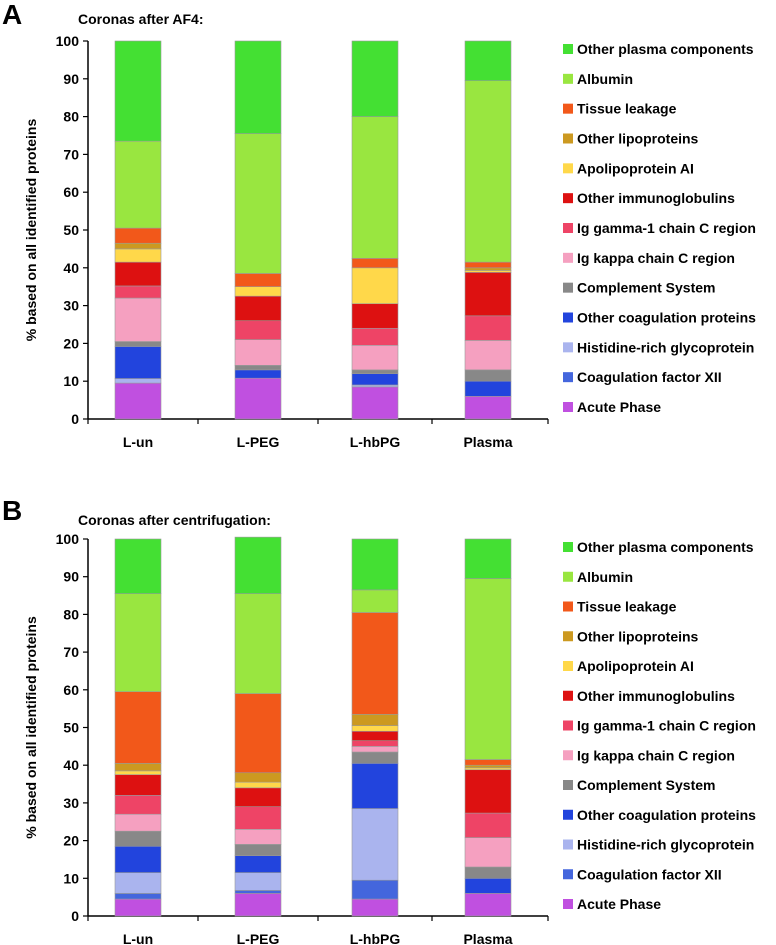 The image size is (776, 945). Describe the element at coordinates (665, 49) in the screenshot. I see `legend-label: Other plasma components` at that location.